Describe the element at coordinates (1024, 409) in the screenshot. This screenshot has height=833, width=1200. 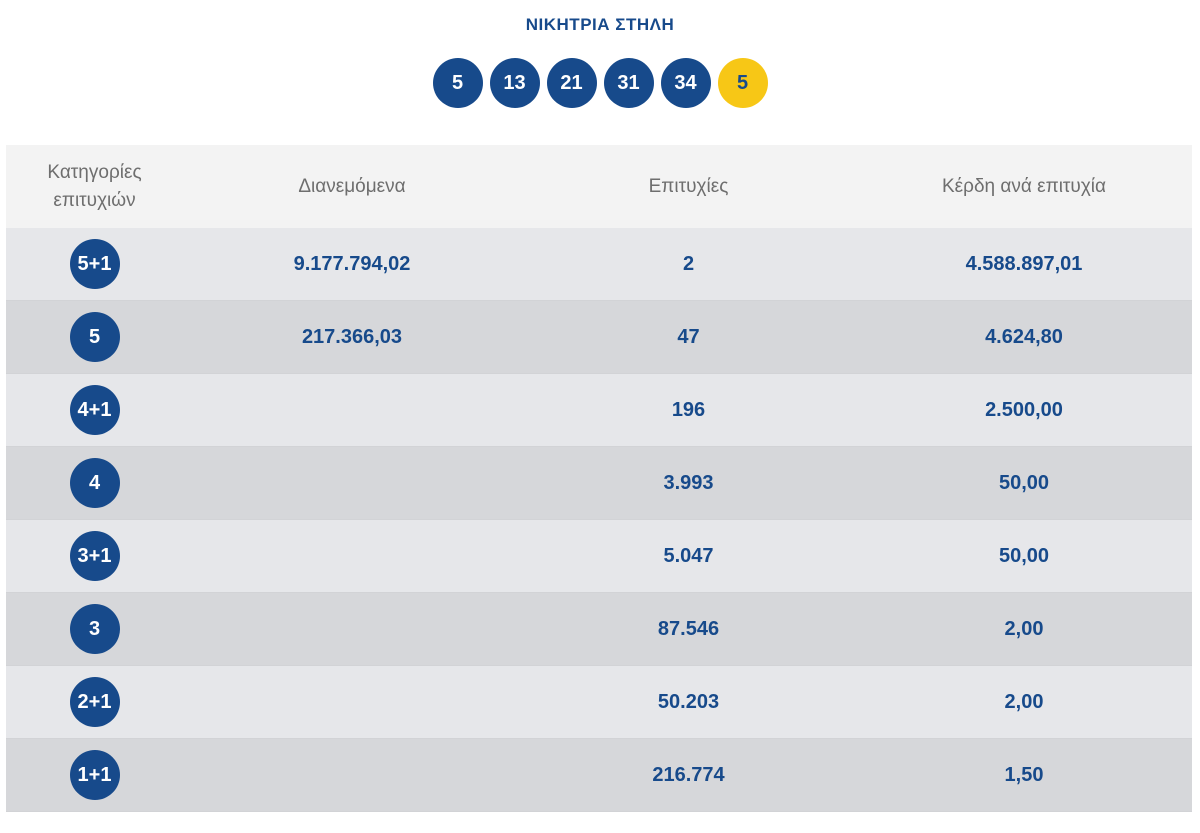
I see `prize-cell: 2.500,00` at that location.